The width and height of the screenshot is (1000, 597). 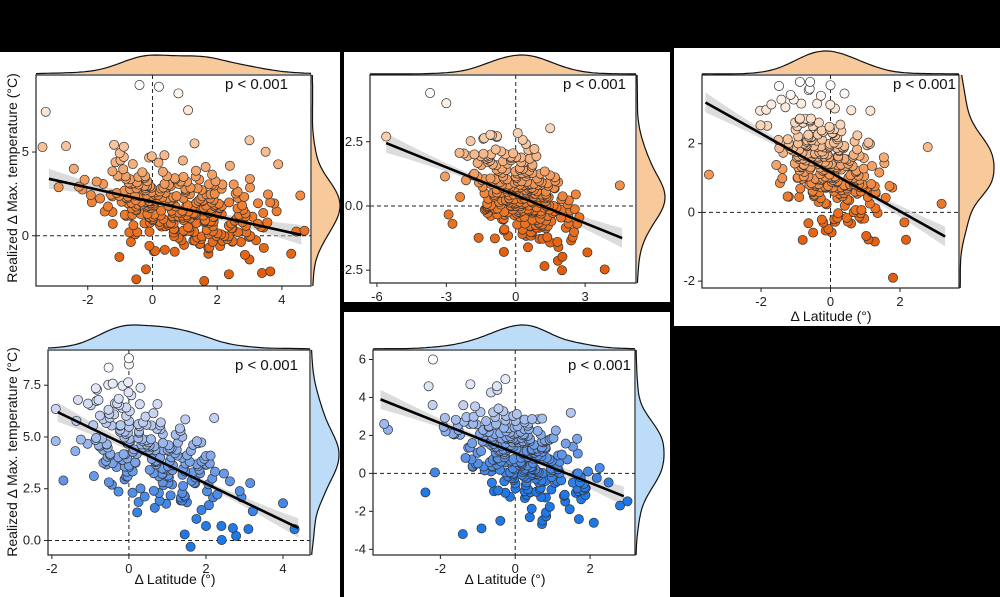 I want to click on trend-line, so click(x=502, y=448).